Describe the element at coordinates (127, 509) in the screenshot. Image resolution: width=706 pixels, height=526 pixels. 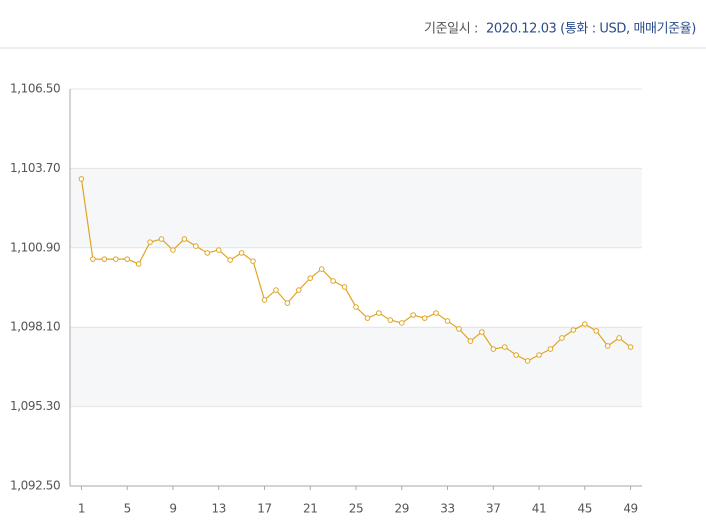
I see `x-tick-label: 5` at that location.